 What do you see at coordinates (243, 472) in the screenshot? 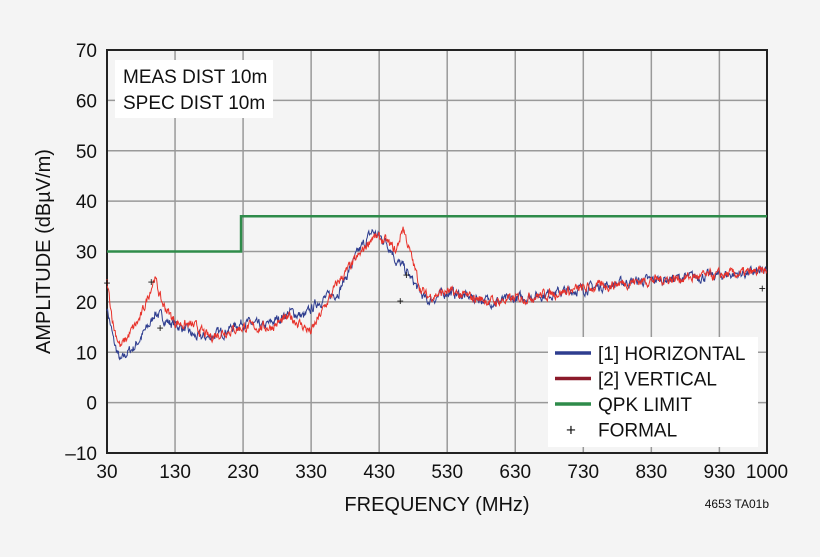
I see `x-tick-label: 230` at bounding box center [243, 472].